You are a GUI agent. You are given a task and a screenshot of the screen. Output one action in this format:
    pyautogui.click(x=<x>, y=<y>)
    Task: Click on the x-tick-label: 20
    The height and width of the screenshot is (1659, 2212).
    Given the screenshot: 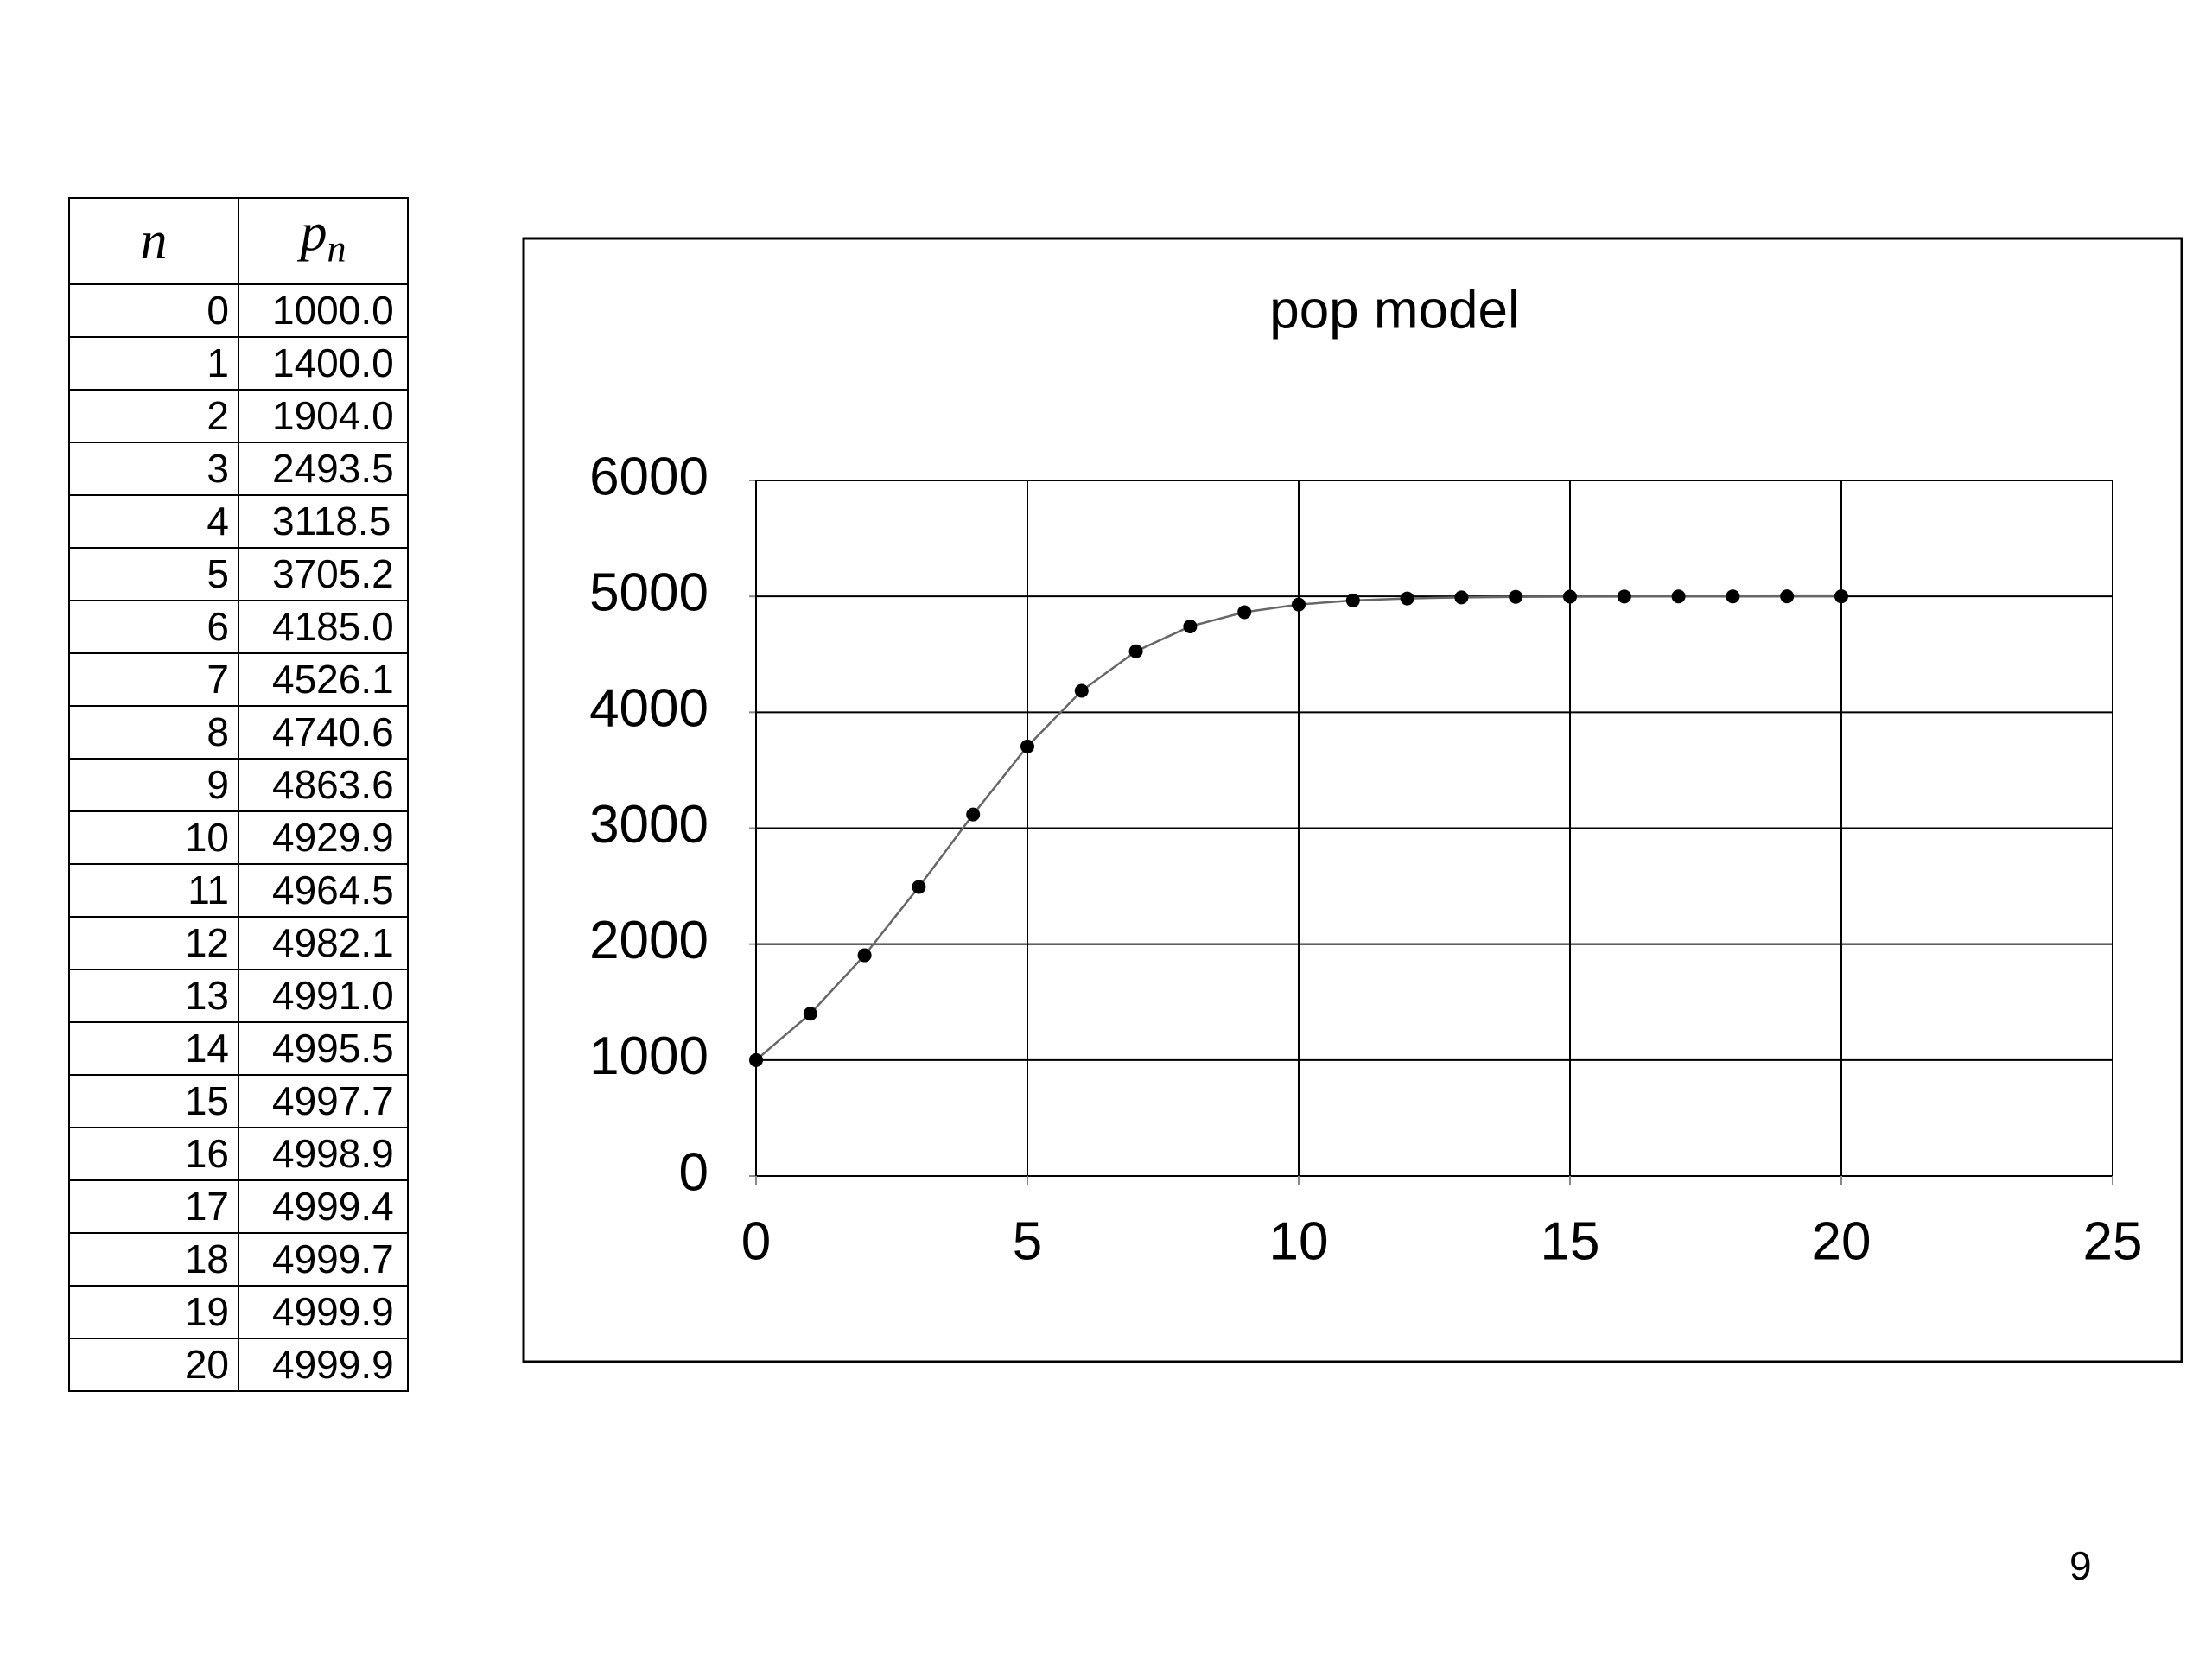 What is the action you would take?
    pyautogui.click(x=1842, y=1241)
    